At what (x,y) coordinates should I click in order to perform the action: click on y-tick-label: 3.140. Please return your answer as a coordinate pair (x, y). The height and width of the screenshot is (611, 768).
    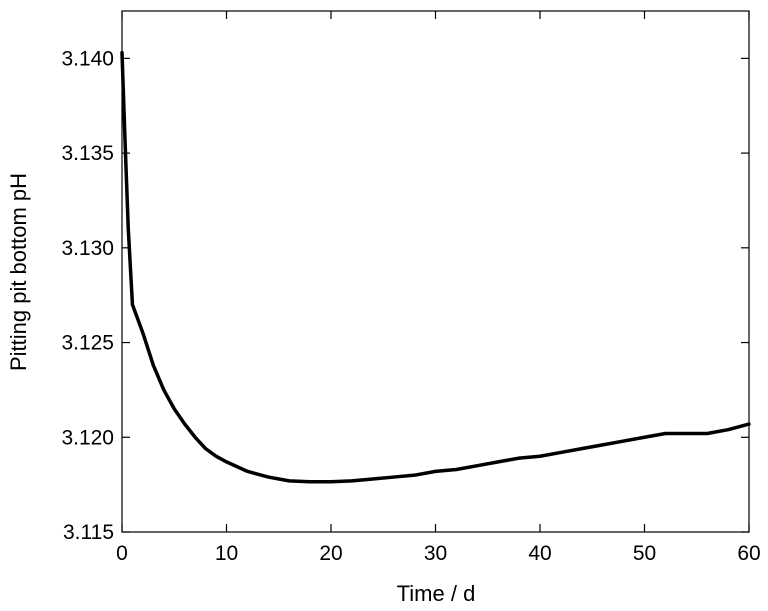
    Looking at the image, I should click on (87, 58).